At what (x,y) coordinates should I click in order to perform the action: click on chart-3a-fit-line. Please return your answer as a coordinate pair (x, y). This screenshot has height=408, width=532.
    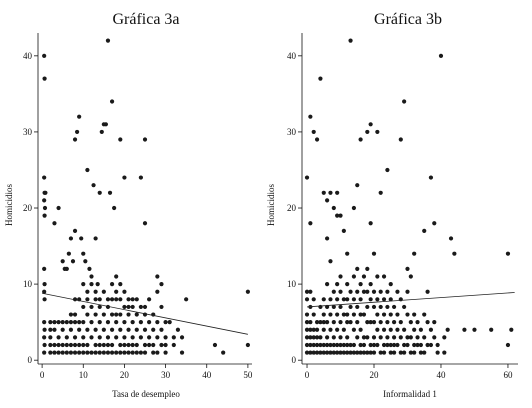
    Looking at the image, I should click on (145, 313).